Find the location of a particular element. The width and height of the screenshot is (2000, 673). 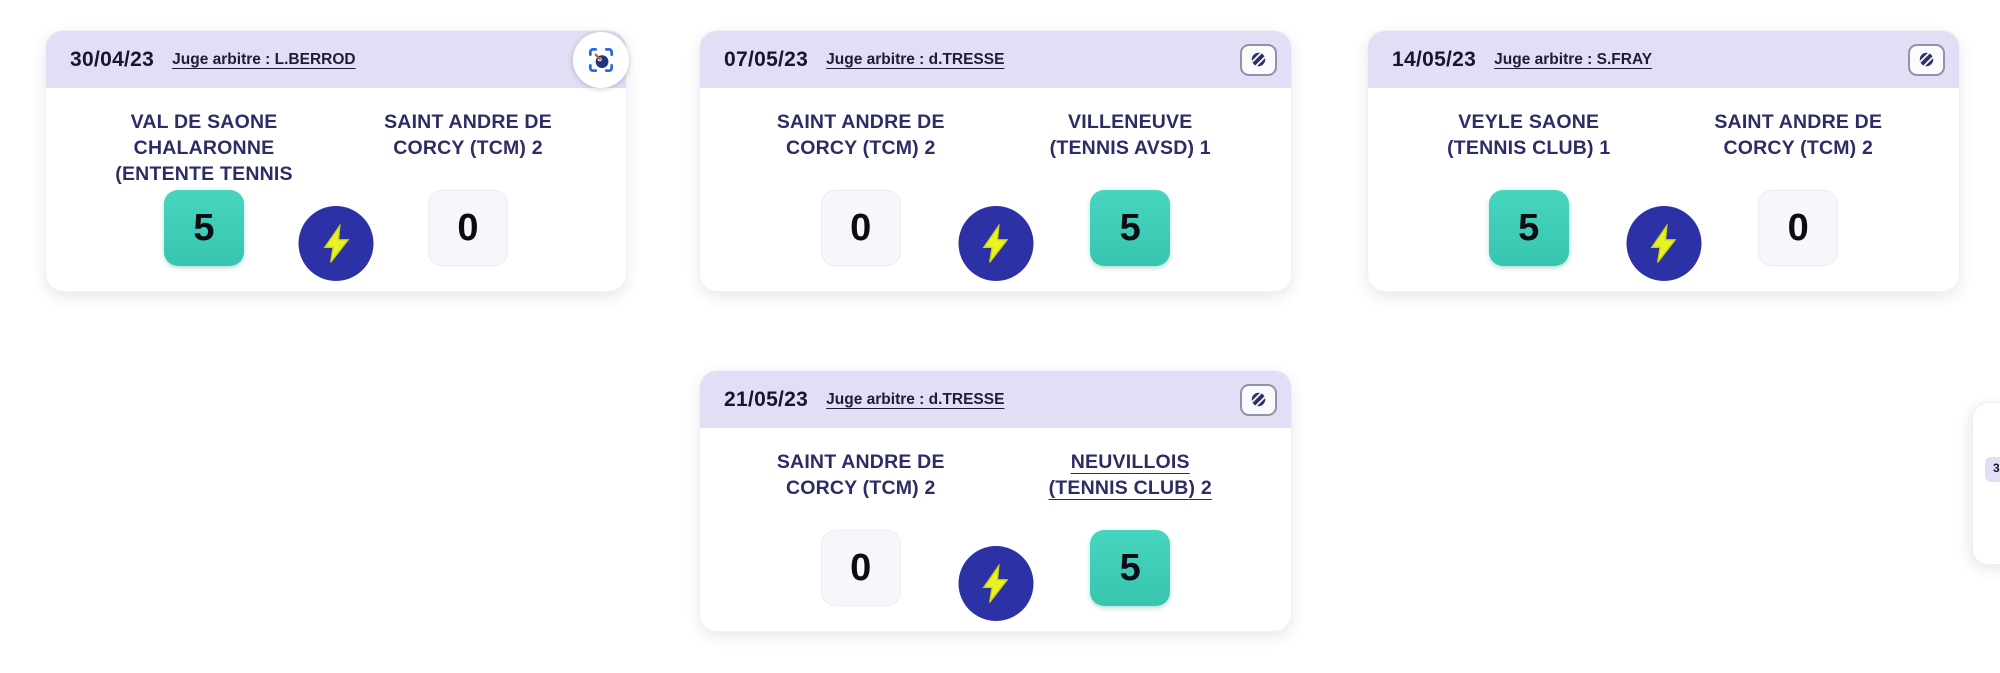

match-card-header: 21/05/23 Juge arbitre : d.TRESSE is located at coordinates (995, 399).